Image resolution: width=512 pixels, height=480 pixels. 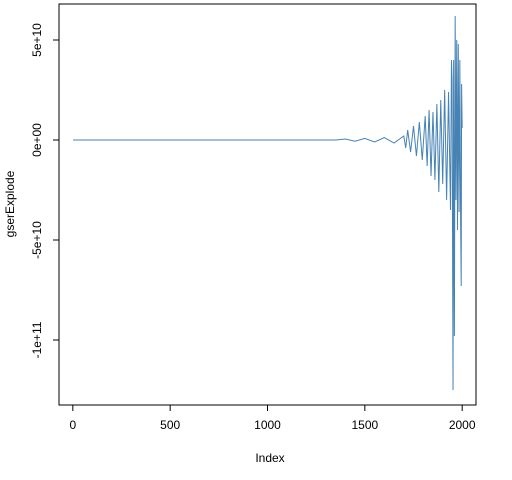 I want to click on x-tick-label: 500, so click(x=170, y=425).